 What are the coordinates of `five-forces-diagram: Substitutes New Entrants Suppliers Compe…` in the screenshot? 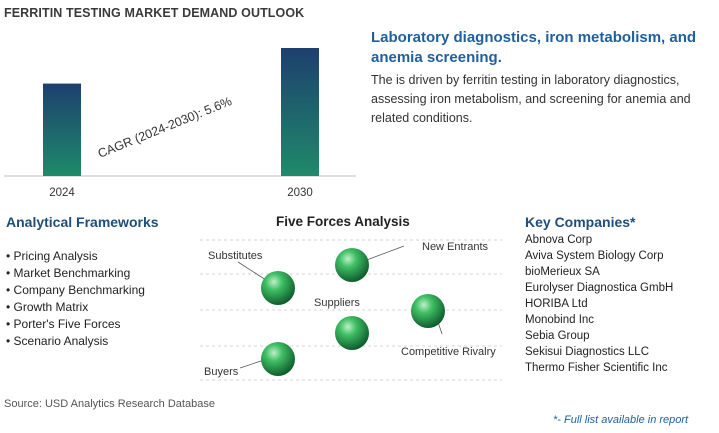 It's located at (351, 310).